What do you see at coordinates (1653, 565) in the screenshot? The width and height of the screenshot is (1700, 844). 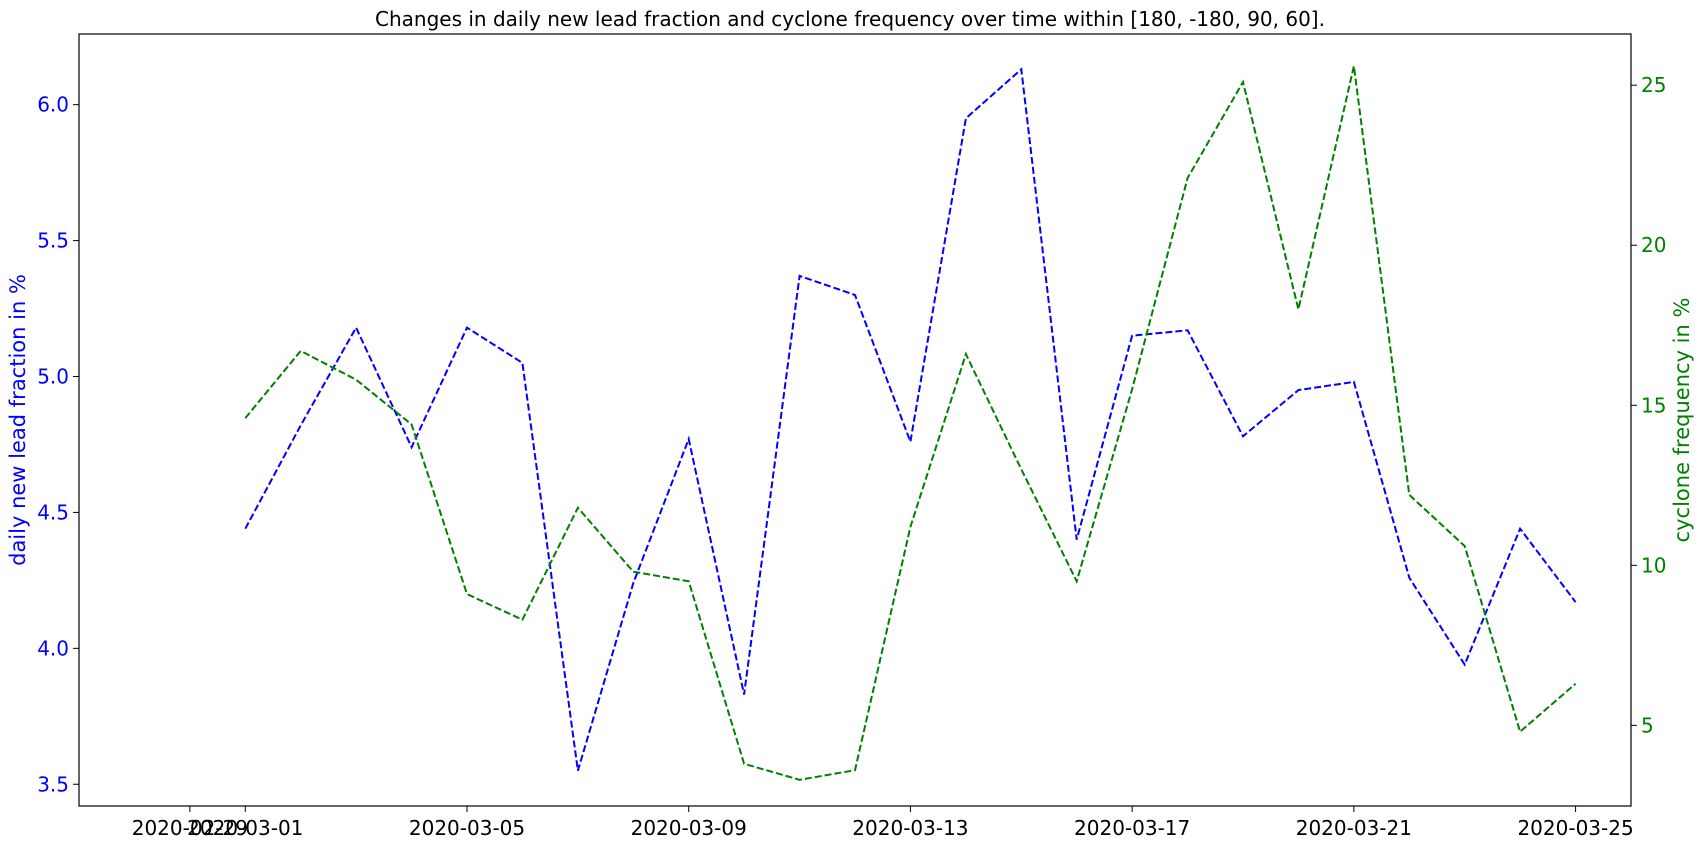 I see `right-tick-label: 10` at bounding box center [1653, 565].